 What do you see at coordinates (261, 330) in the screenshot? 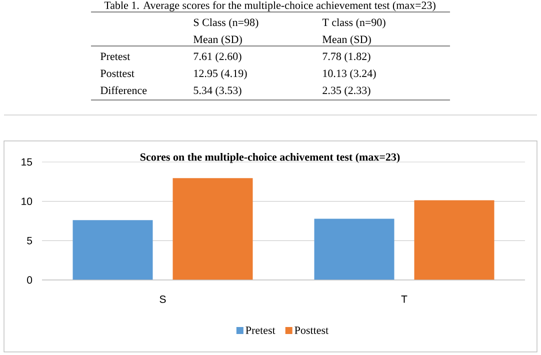
I see `legend-label: Pretest` at bounding box center [261, 330].